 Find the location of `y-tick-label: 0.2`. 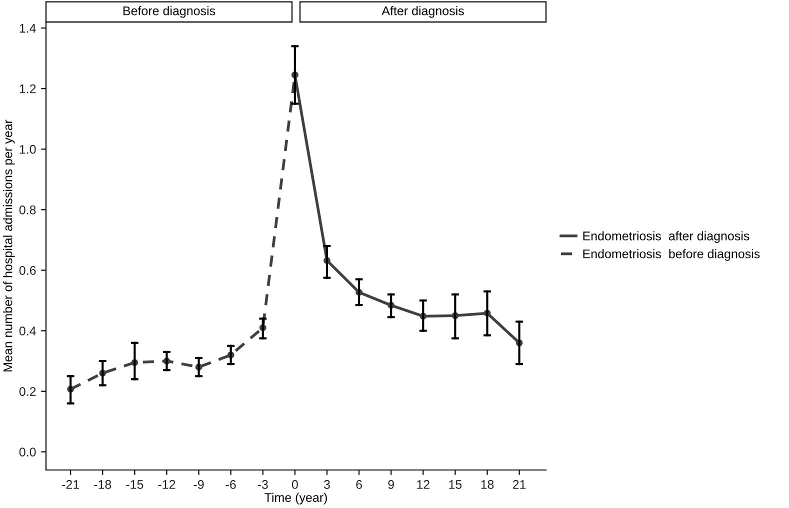

y-tick-label: 0.2 is located at coordinates (27, 391).